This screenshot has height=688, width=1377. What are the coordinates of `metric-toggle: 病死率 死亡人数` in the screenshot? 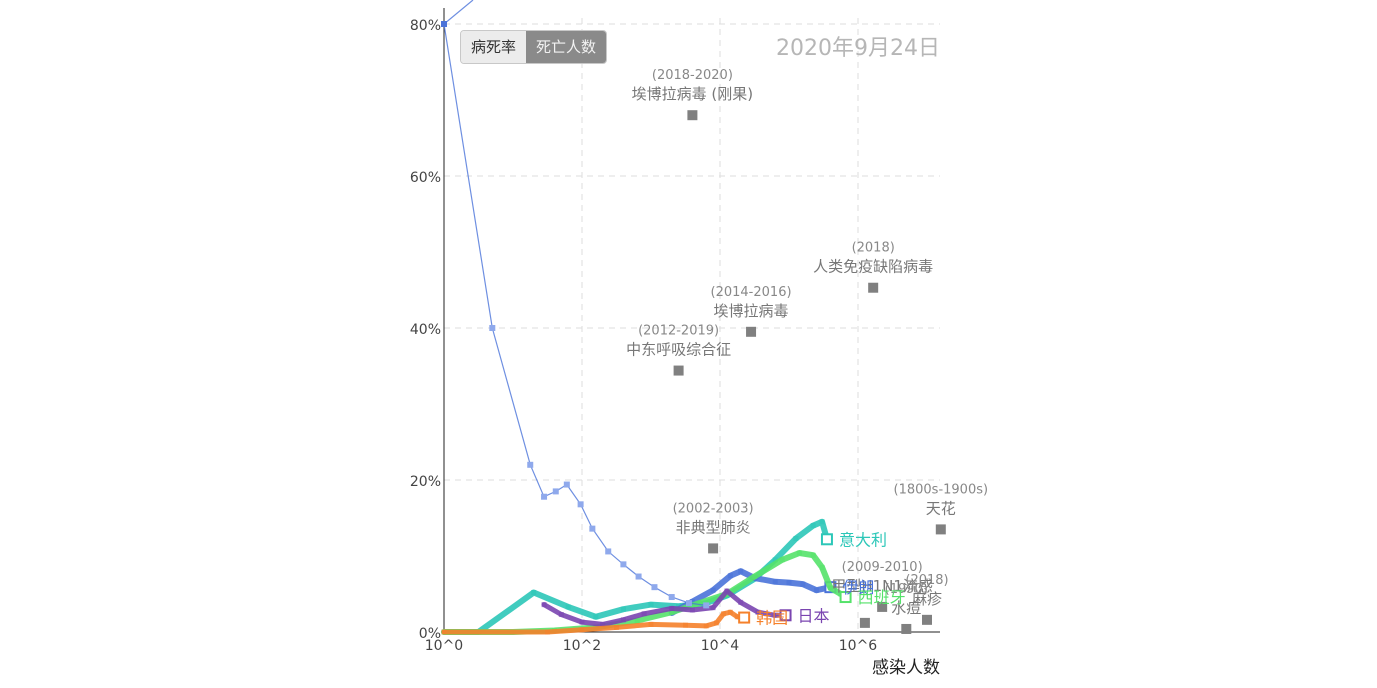 It's located at (534, 47).